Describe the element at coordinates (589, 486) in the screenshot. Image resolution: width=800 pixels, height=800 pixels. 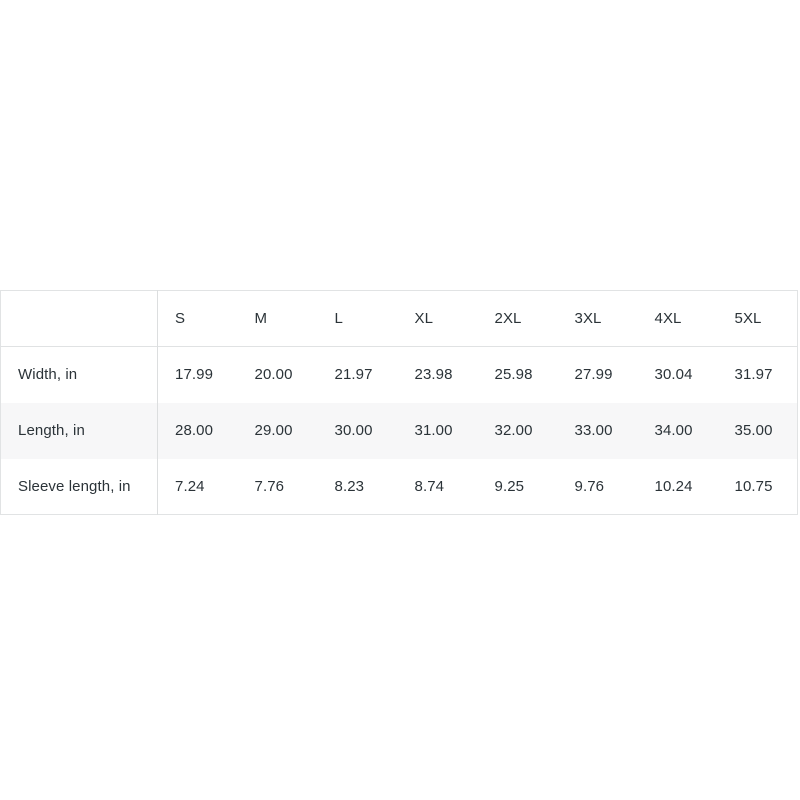
I see `cell-sleeve-3xl: 9.76` at that location.